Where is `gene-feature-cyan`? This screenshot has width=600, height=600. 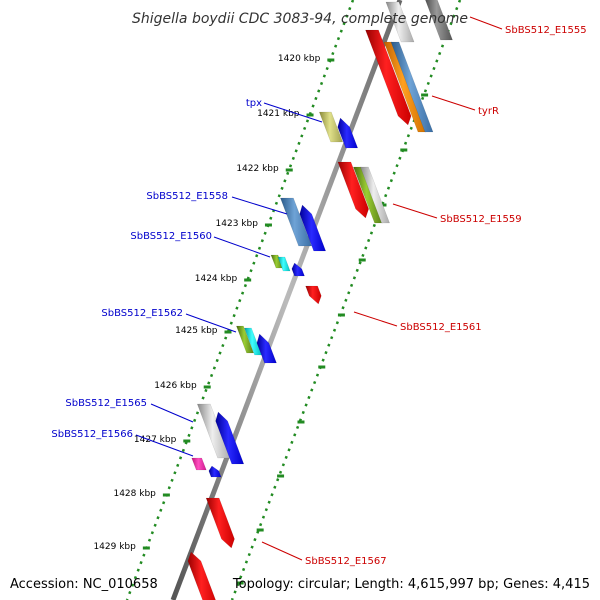 gene-feature-cyan is located at coordinates (284, 264).